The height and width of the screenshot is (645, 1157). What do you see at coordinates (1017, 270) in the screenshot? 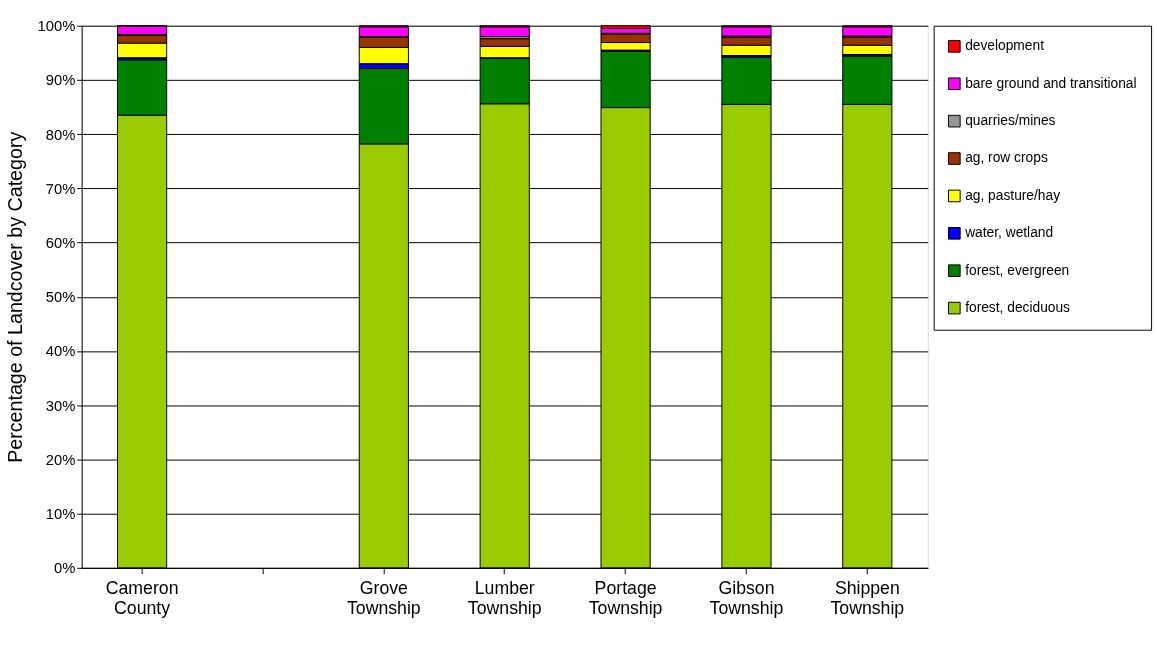
I see `legend-label: forest, evergreen` at bounding box center [1017, 270].